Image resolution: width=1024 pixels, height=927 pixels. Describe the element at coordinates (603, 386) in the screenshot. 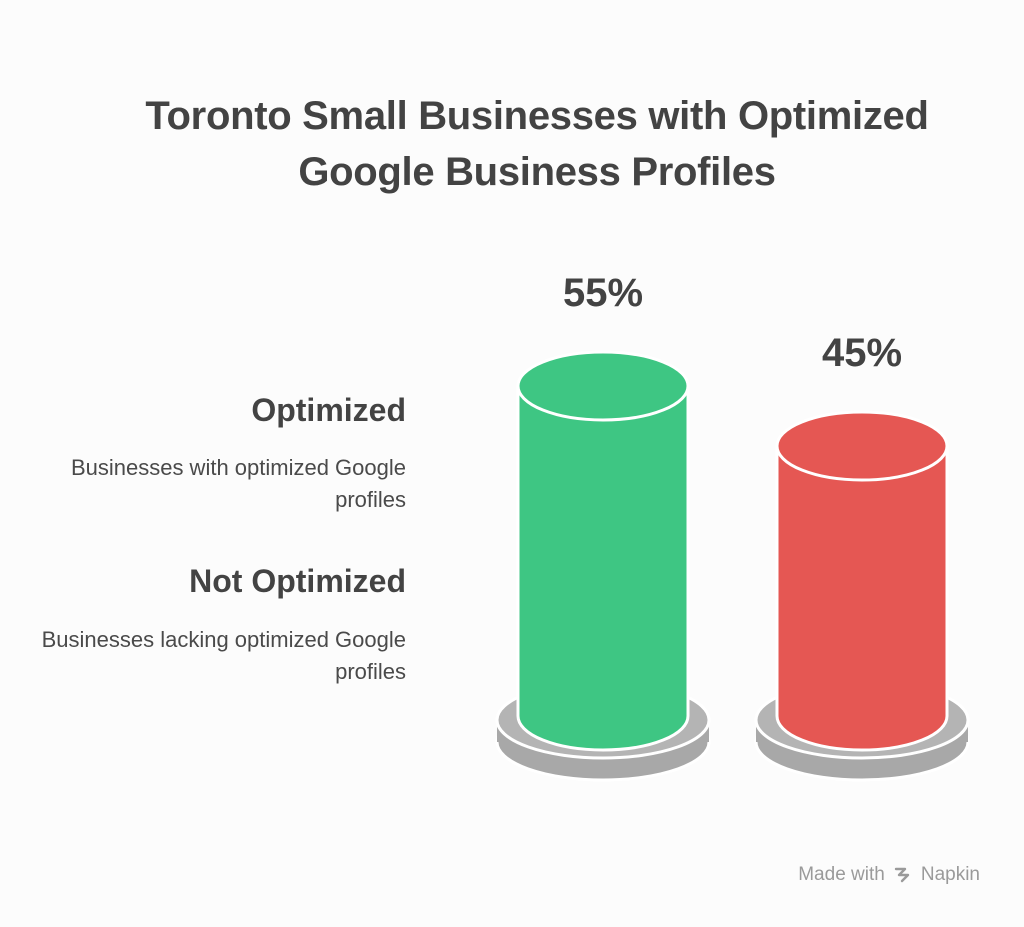

I see `bar-top-optimized` at that location.